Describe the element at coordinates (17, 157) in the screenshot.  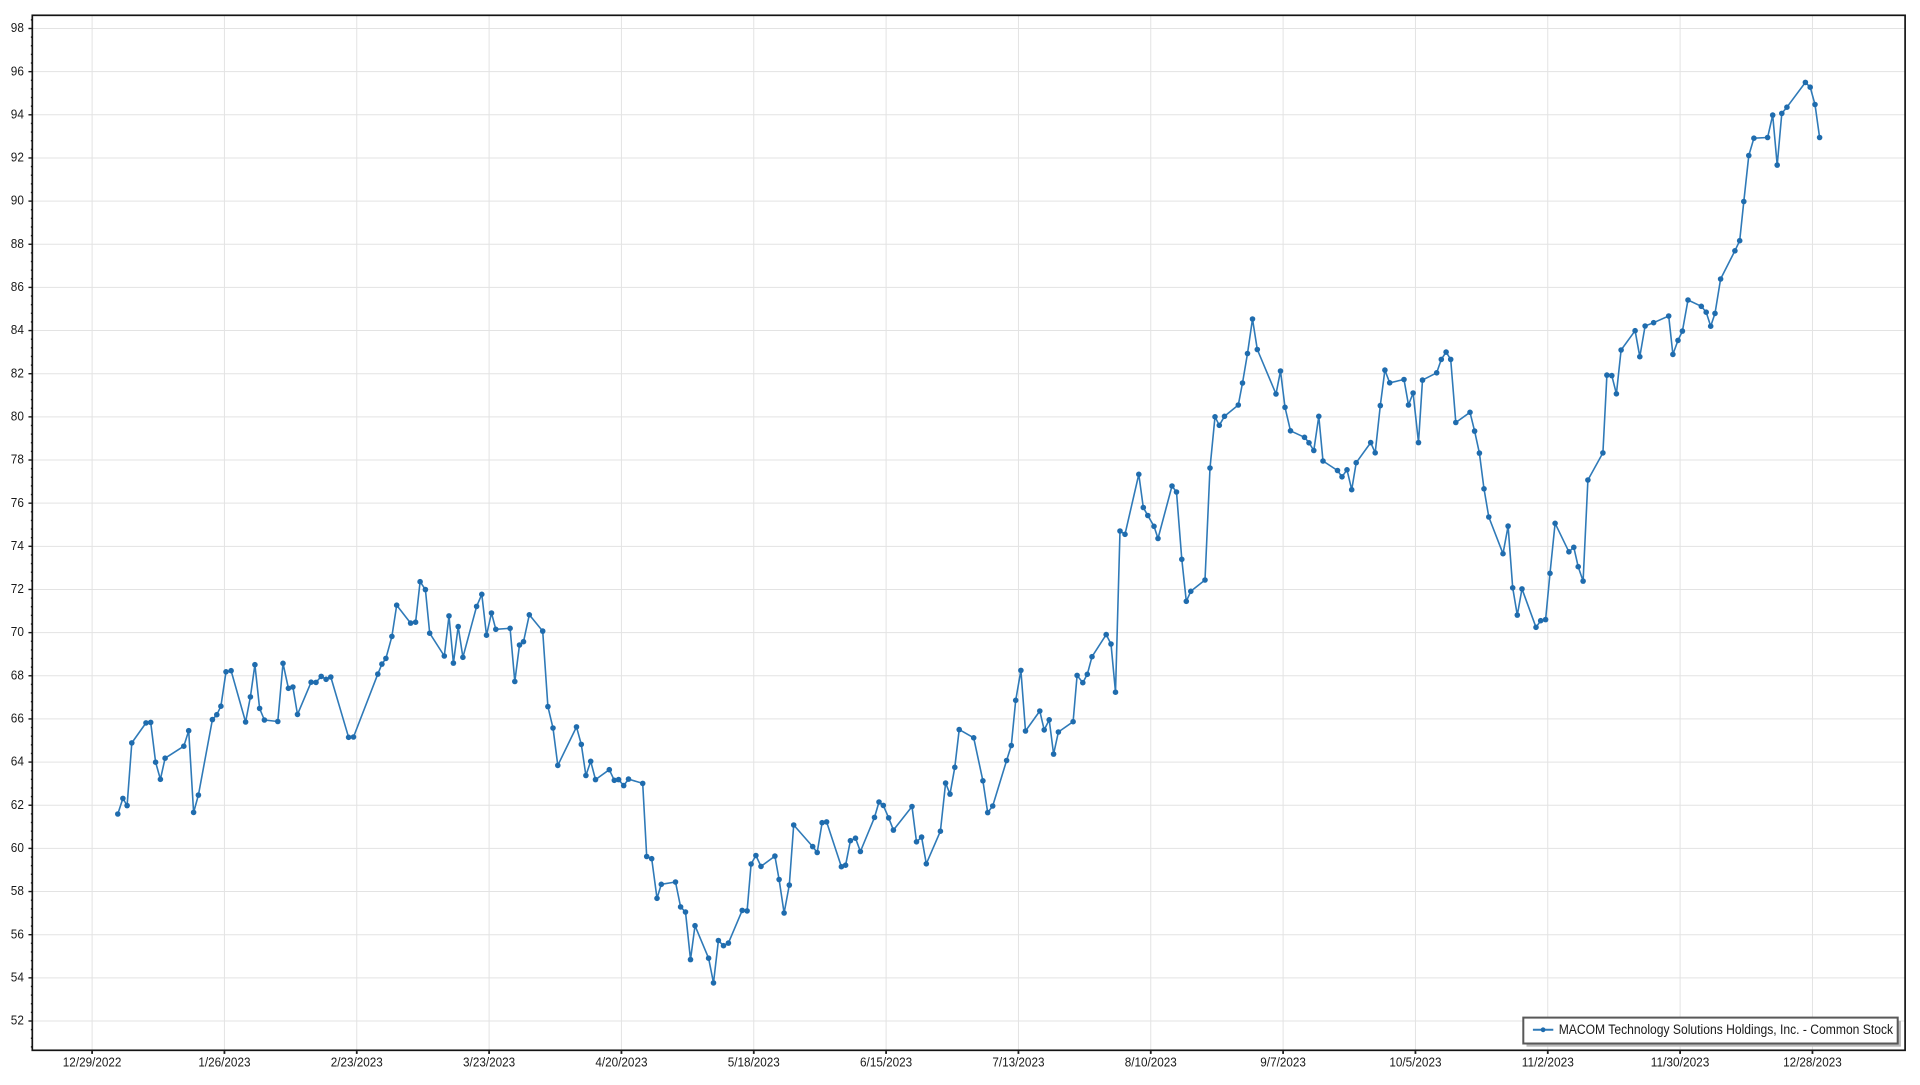
I see `svg-text: 92` at that location.